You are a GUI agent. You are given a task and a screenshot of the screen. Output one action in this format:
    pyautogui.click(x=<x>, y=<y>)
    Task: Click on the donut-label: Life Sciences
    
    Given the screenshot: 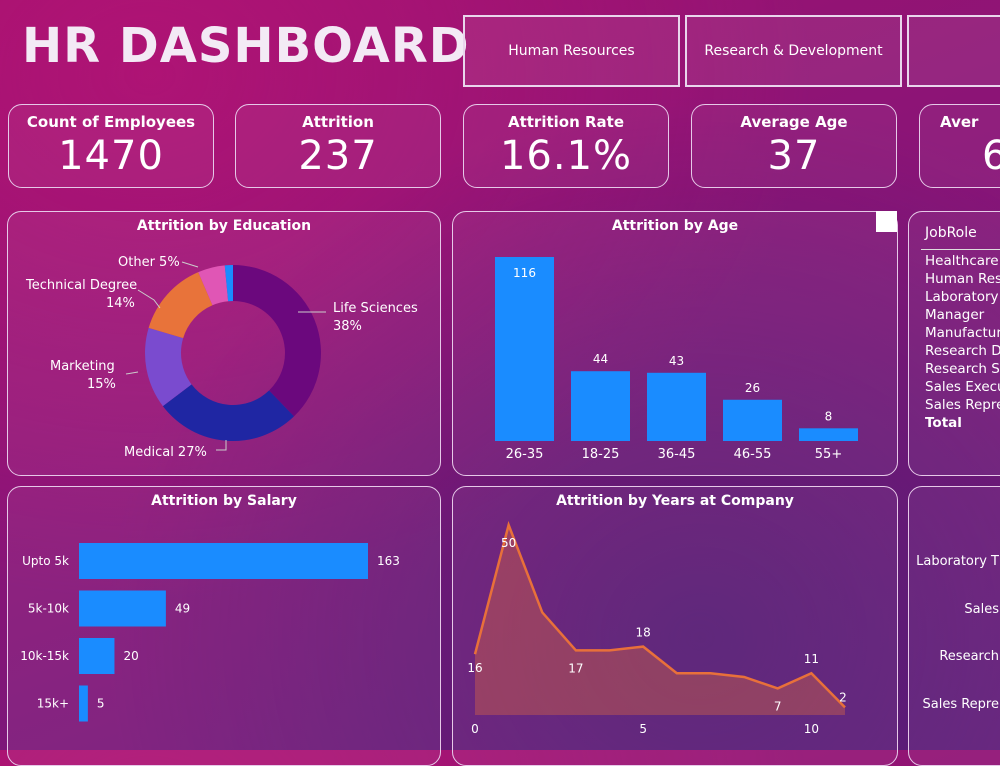 What is the action you would take?
    pyautogui.click(x=375, y=308)
    